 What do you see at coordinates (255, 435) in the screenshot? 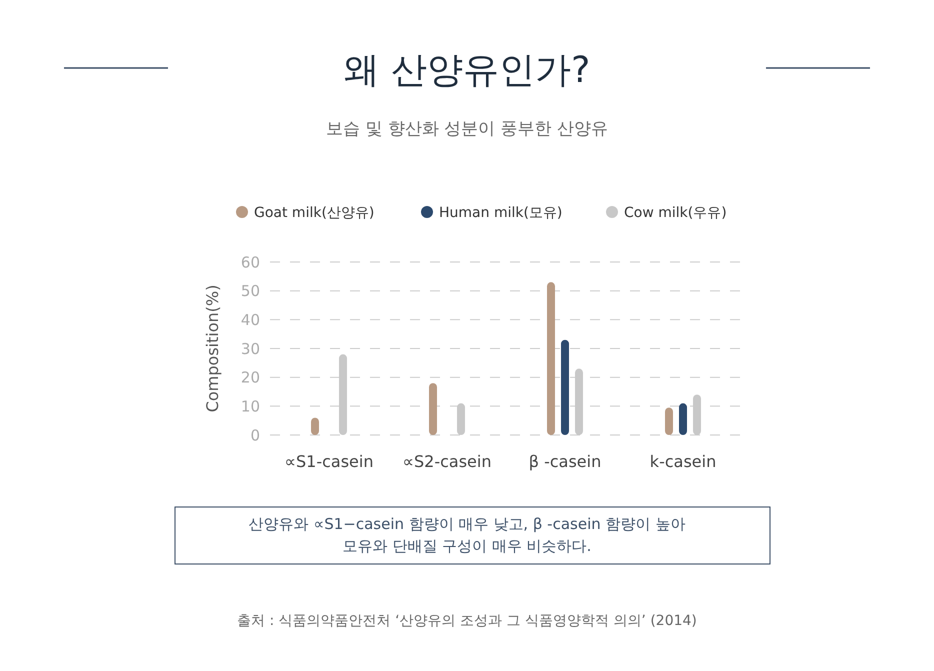
I see `y-tick-label: 0` at bounding box center [255, 435].